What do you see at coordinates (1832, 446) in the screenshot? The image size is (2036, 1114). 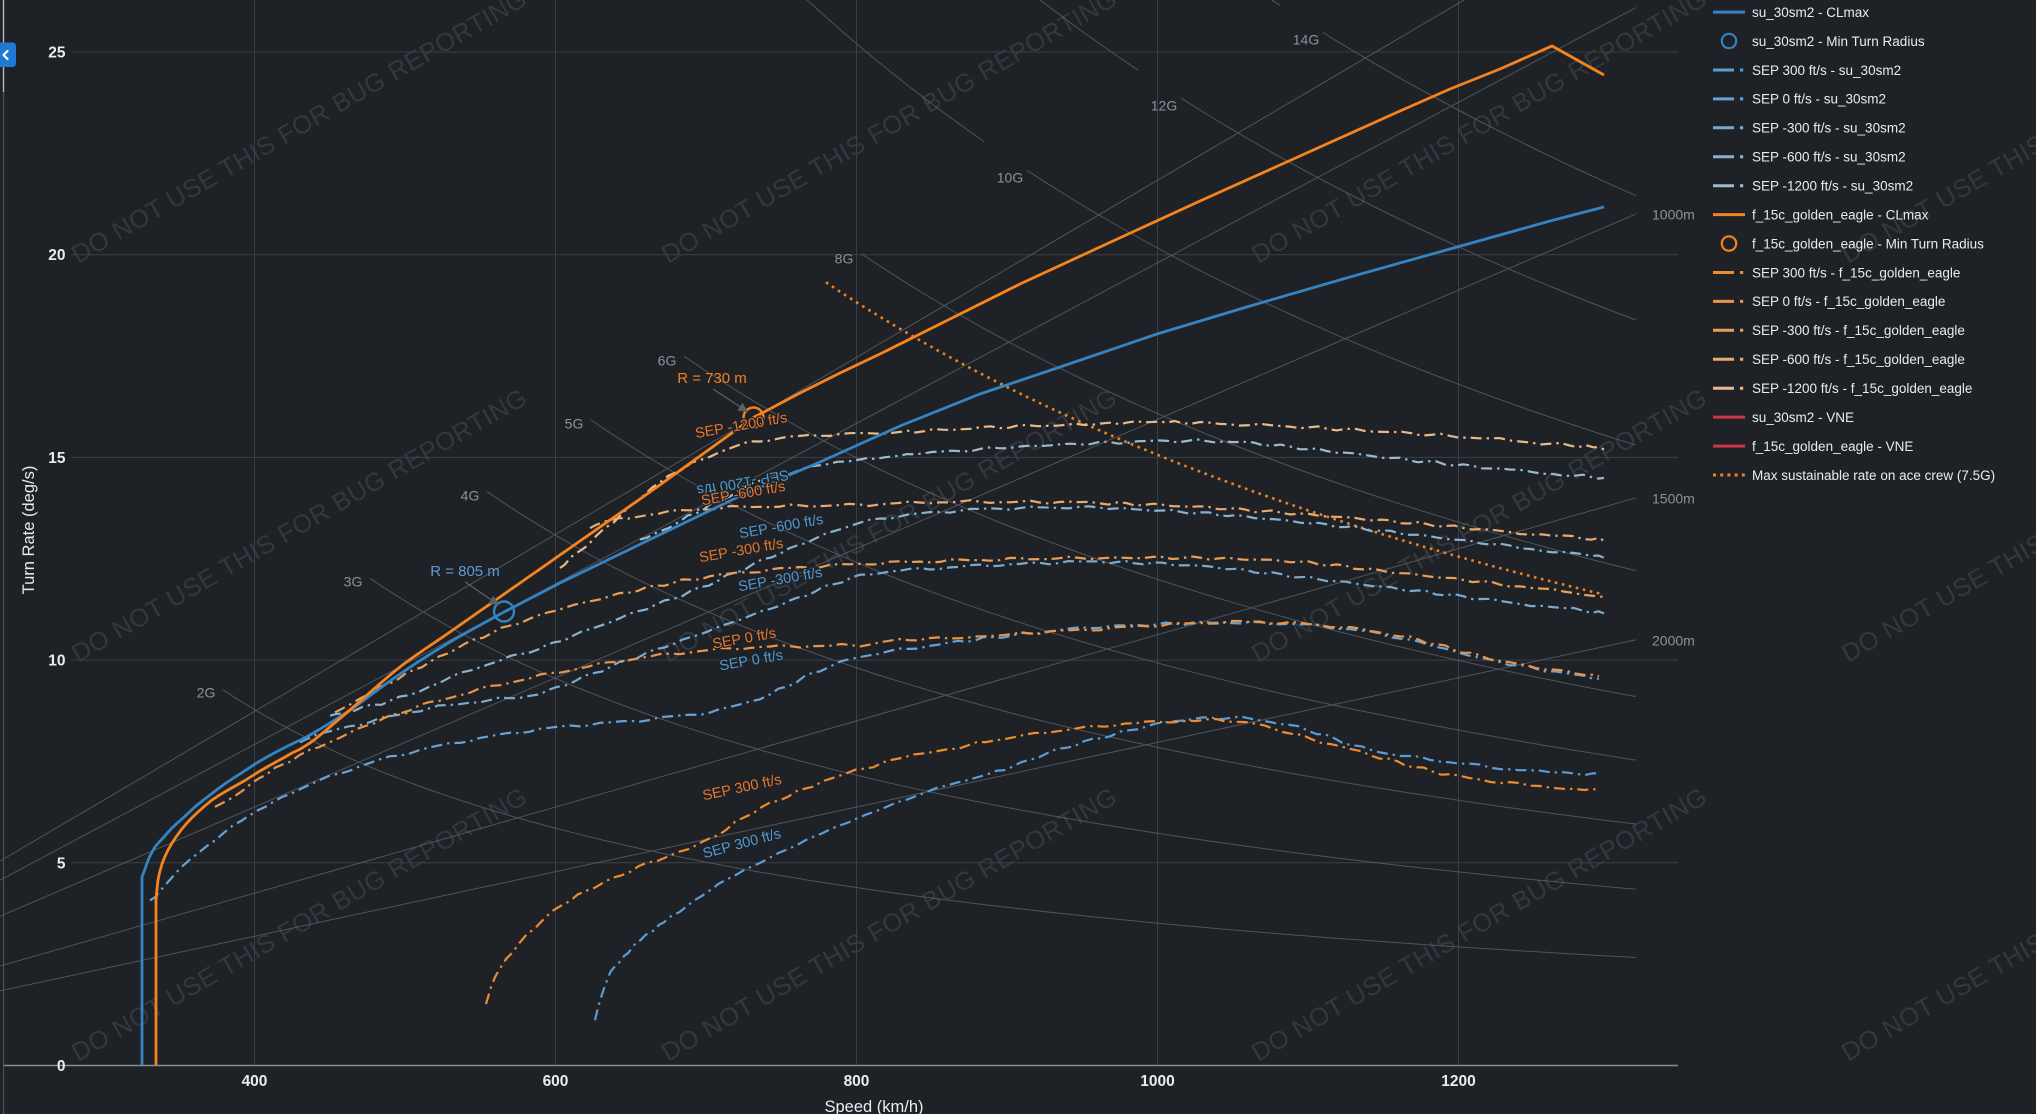 I see `svg-text: f_15c_golden_eagle - VNE` at bounding box center [1832, 446].